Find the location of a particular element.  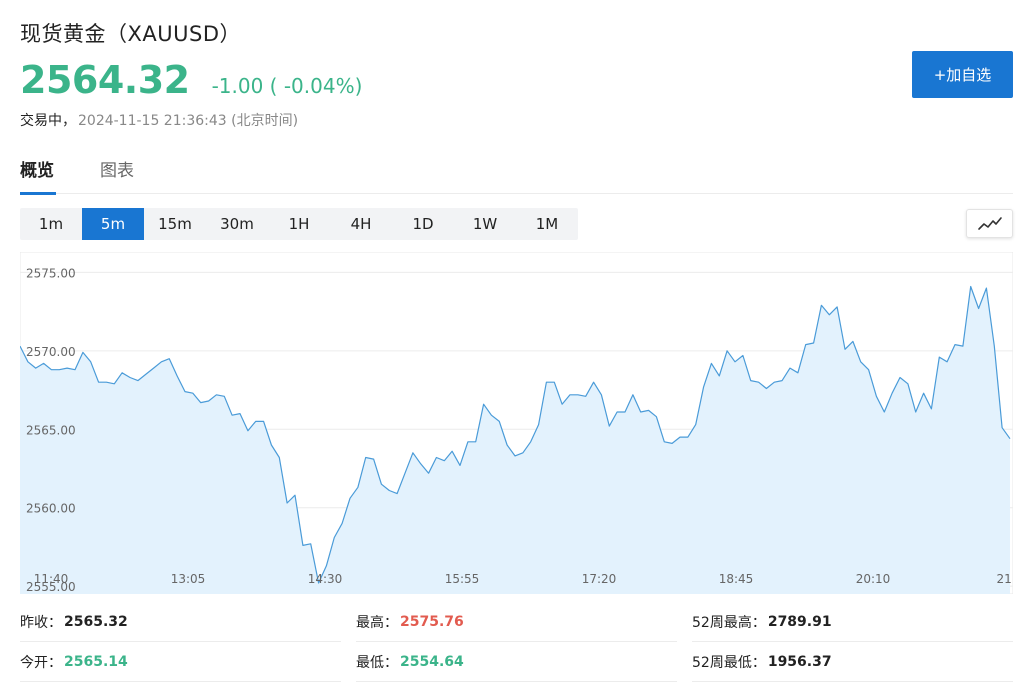

stat-value: 1956.37 is located at coordinates (799, 661).